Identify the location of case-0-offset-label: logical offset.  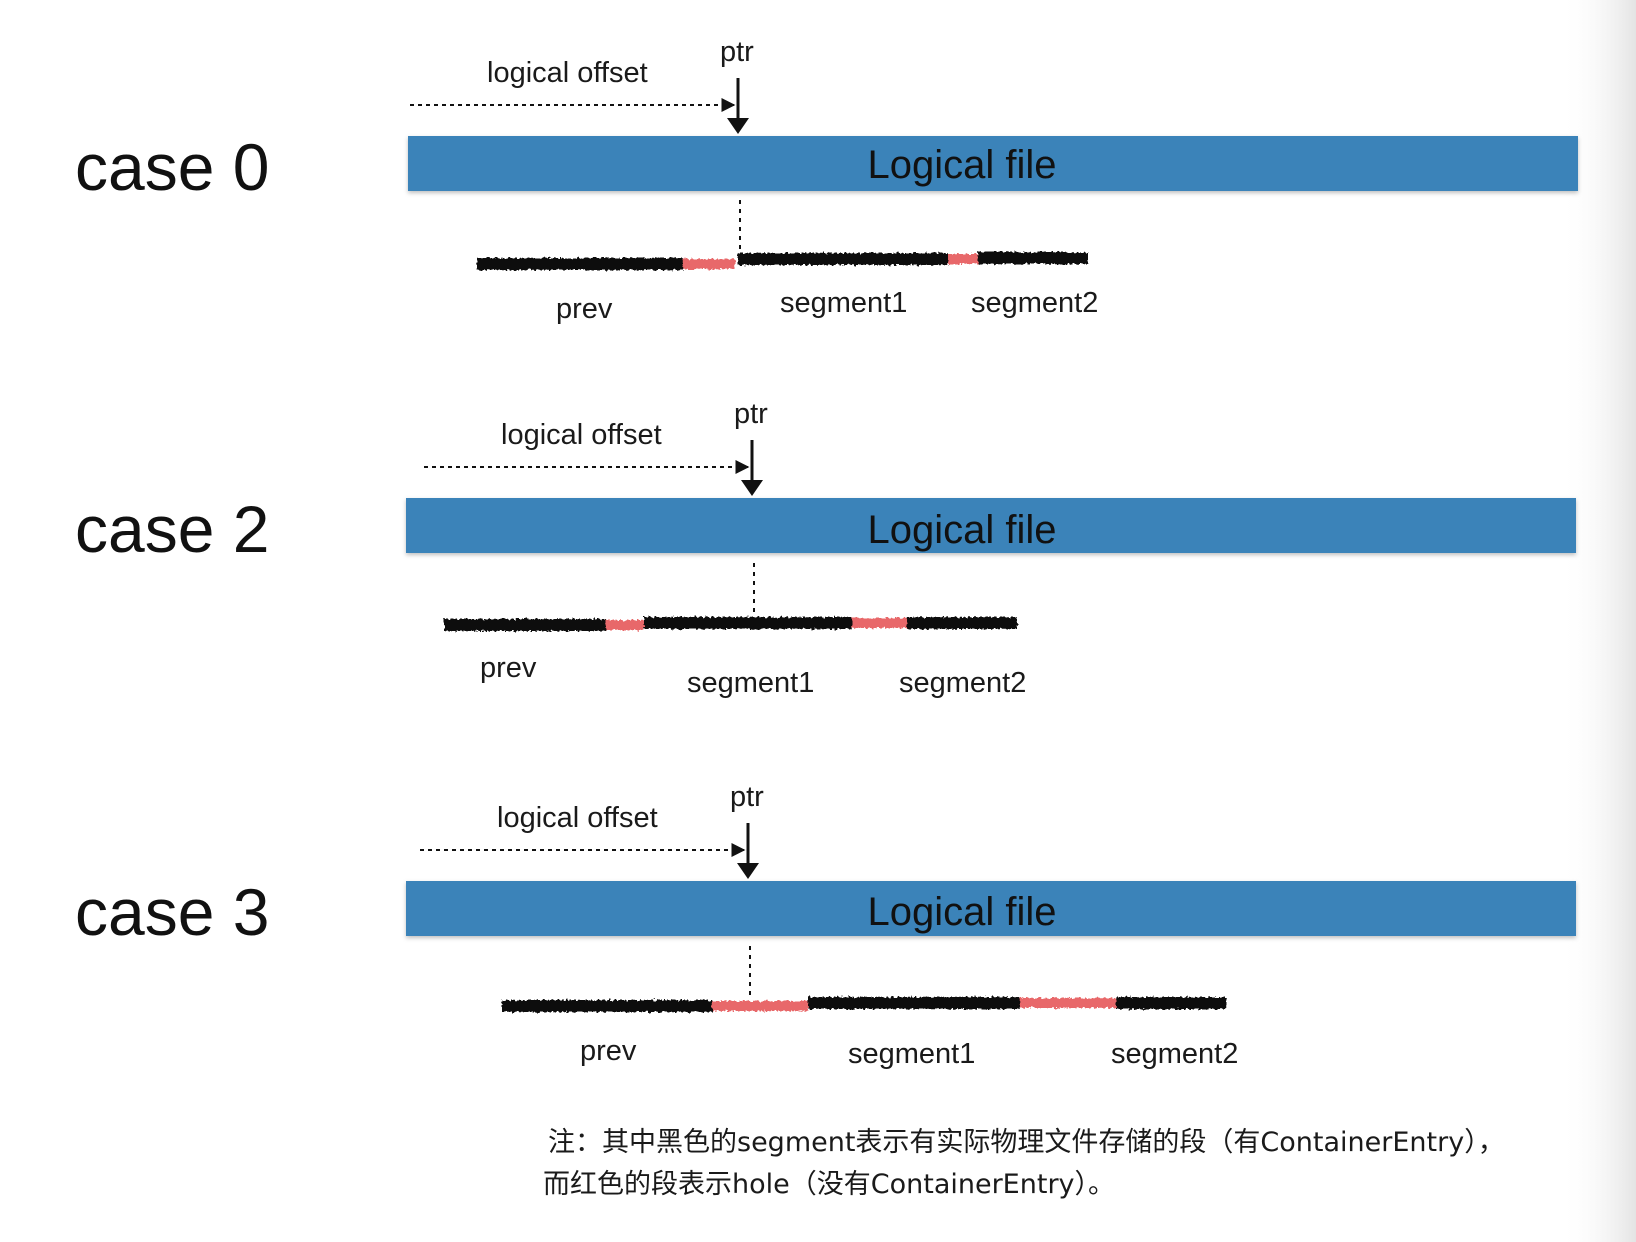
(567, 73).